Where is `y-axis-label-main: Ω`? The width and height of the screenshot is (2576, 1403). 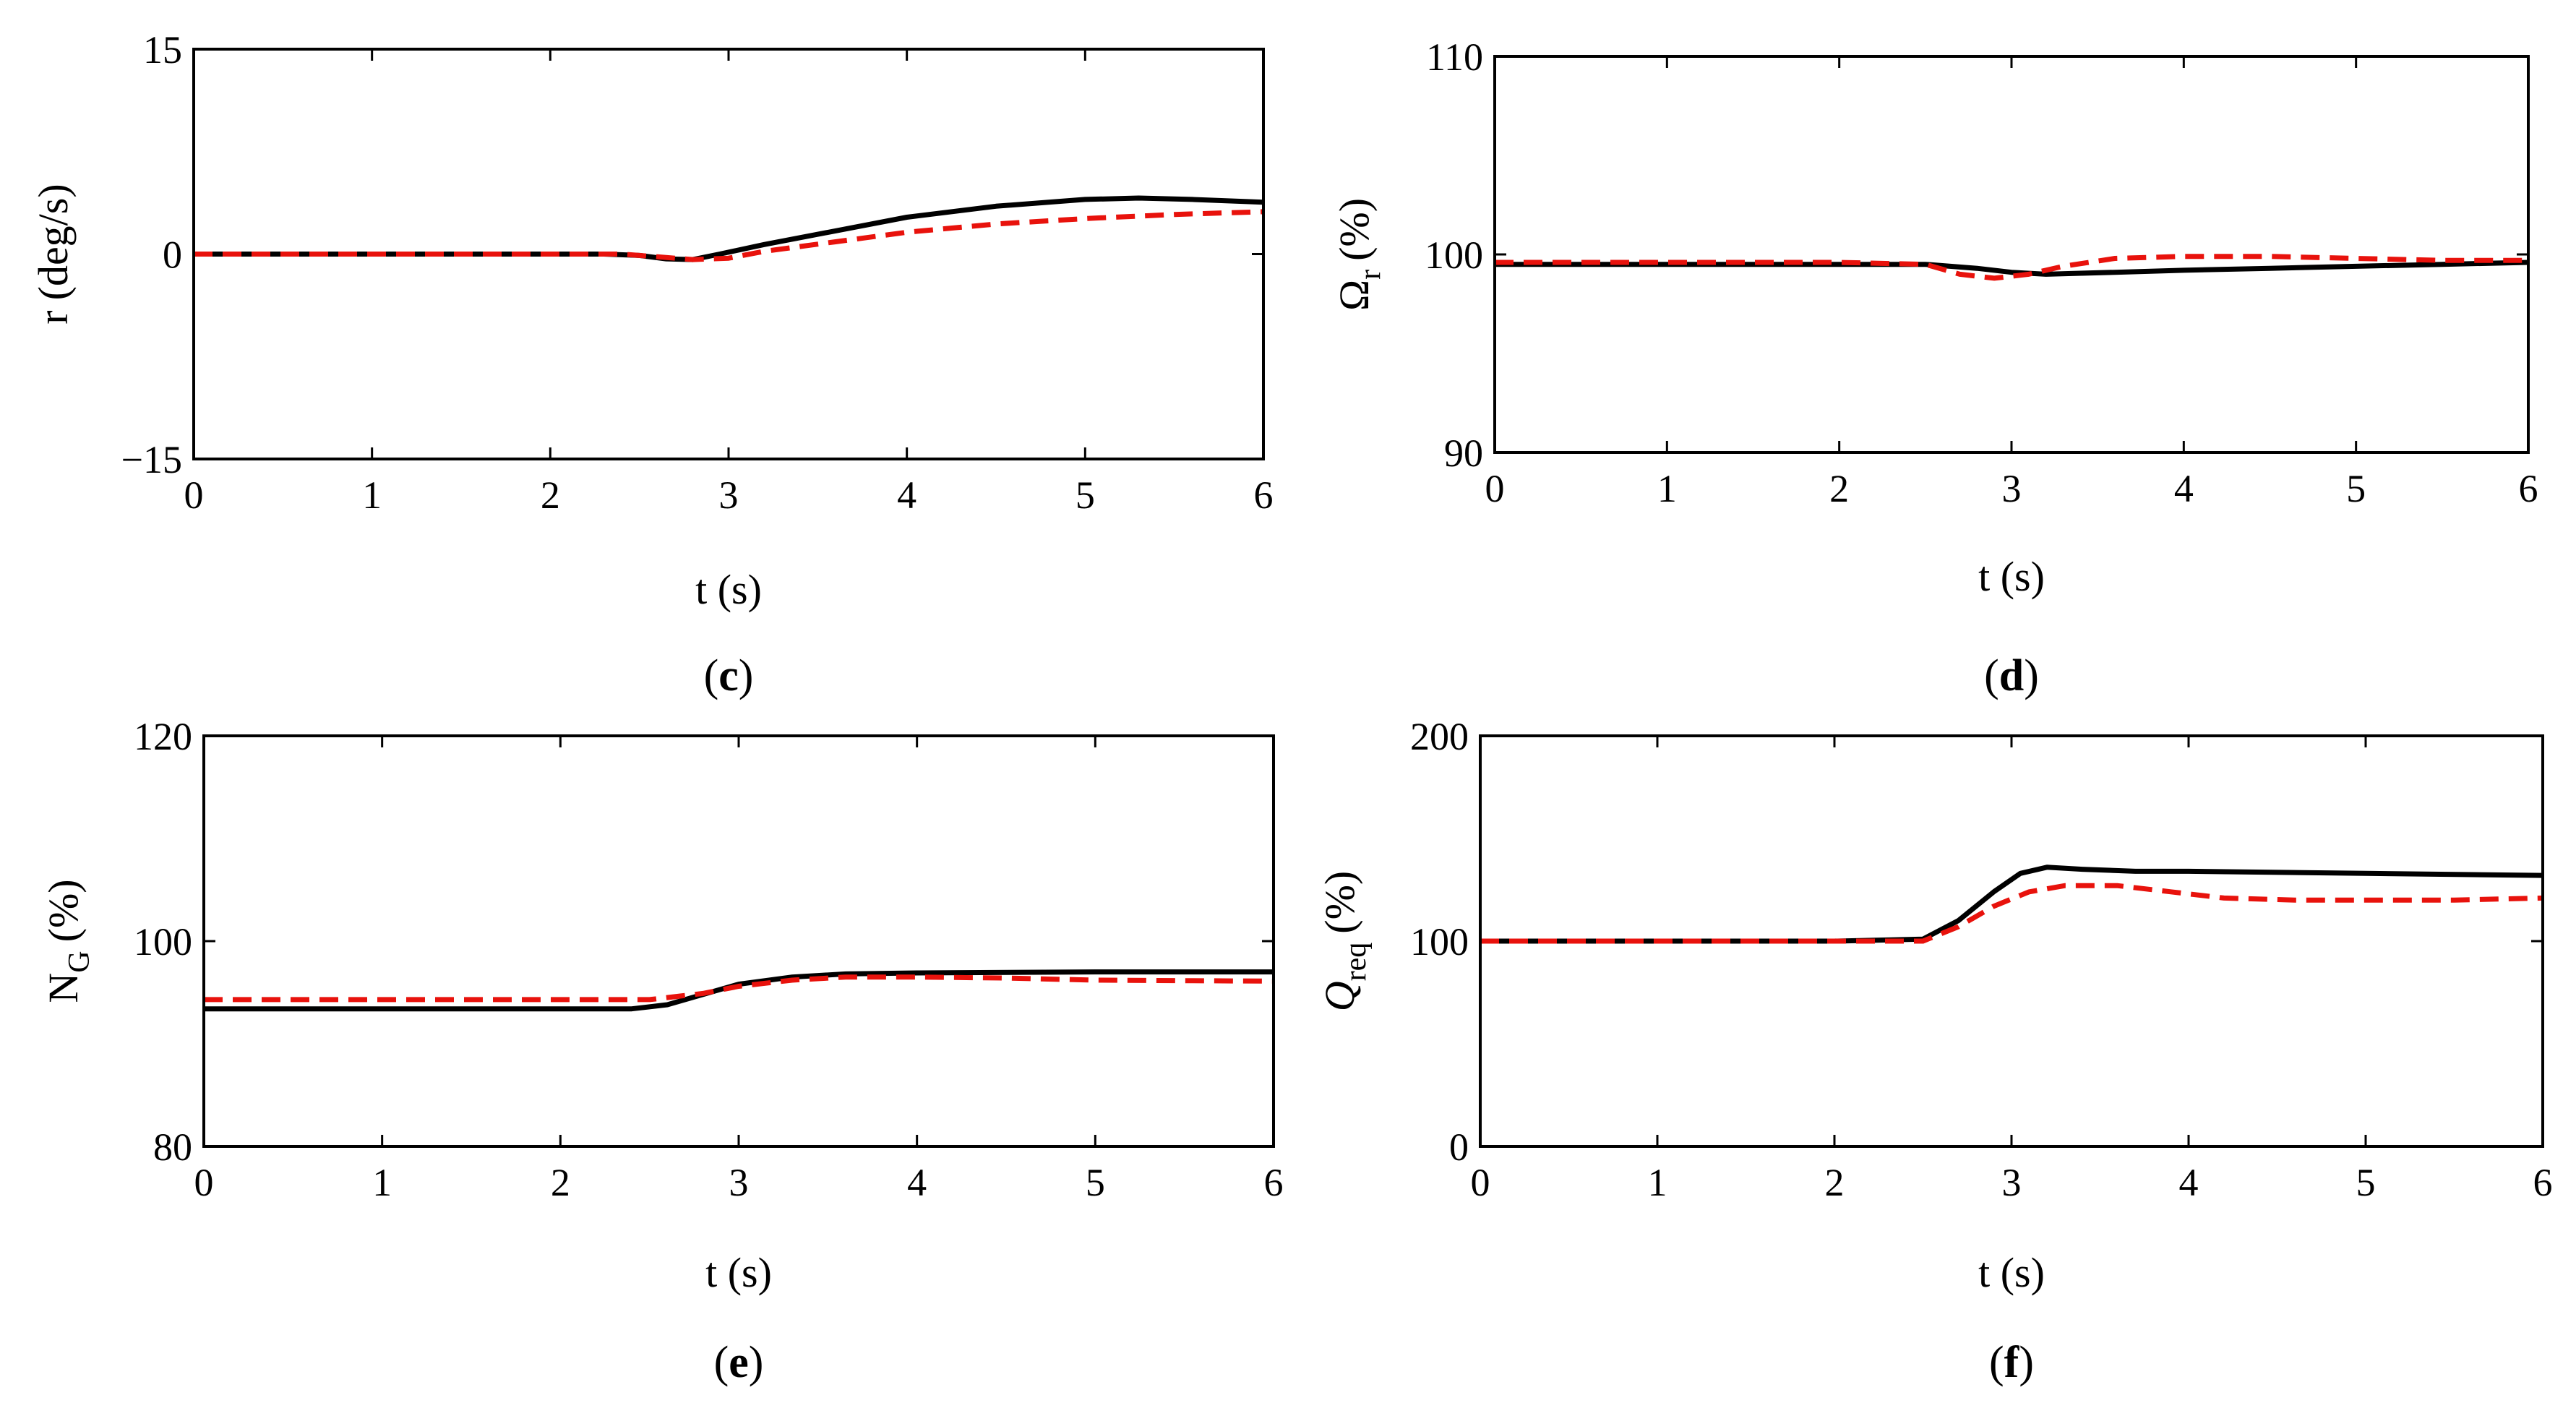
y-axis-label-main: Ω is located at coordinates (1354, 296).